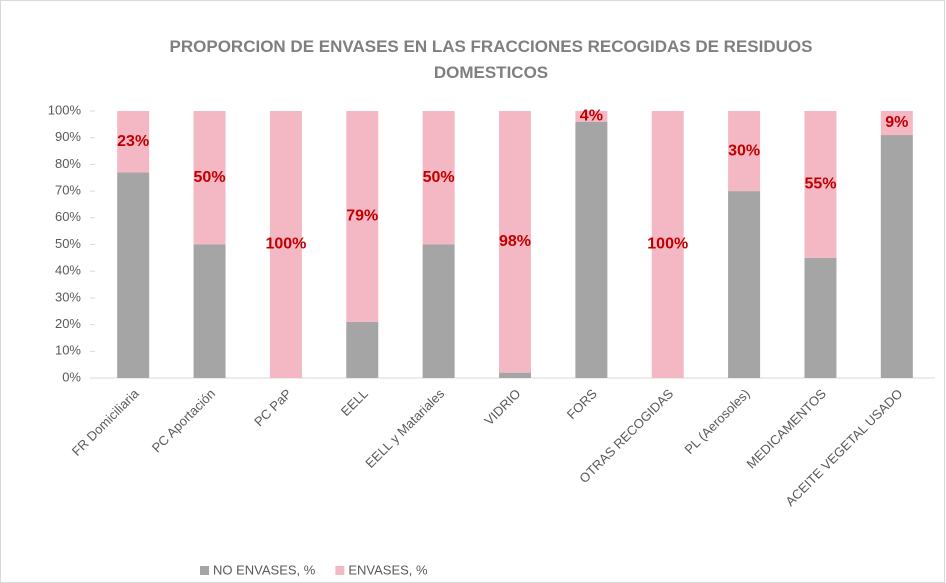 Image resolution: width=946 pixels, height=583 pixels. Describe the element at coordinates (68, 243) in the screenshot. I see `y-tick-label: 50%` at that location.